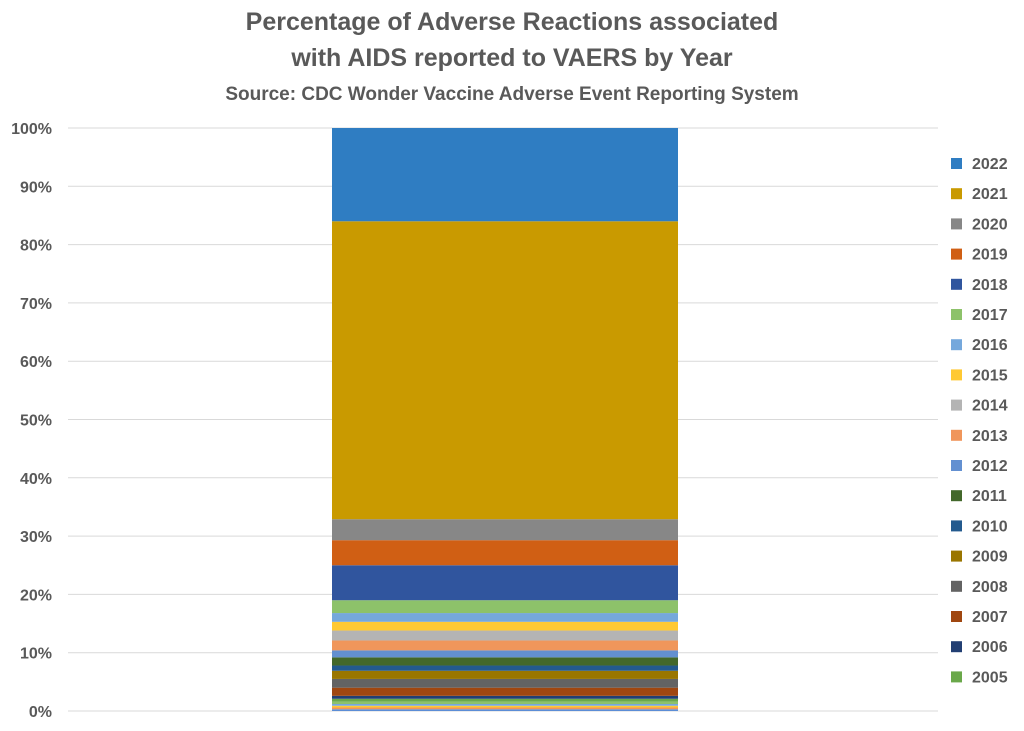 The height and width of the screenshot is (731, 1024). What do you see at coordinates (956, 616) in the screenshot?
I see `legend-swatch-2007` at bounding box center [956, 616].